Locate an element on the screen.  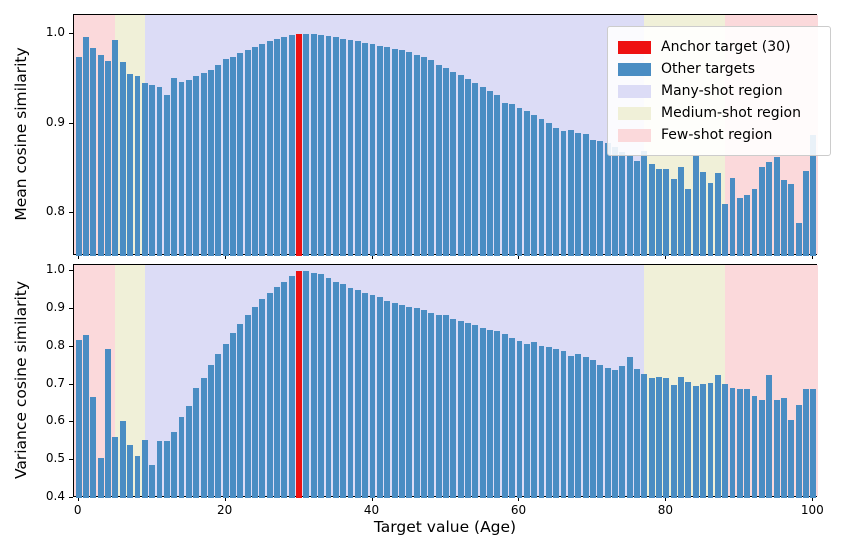
anchor-target-bar is located at coordinates (299, 145).